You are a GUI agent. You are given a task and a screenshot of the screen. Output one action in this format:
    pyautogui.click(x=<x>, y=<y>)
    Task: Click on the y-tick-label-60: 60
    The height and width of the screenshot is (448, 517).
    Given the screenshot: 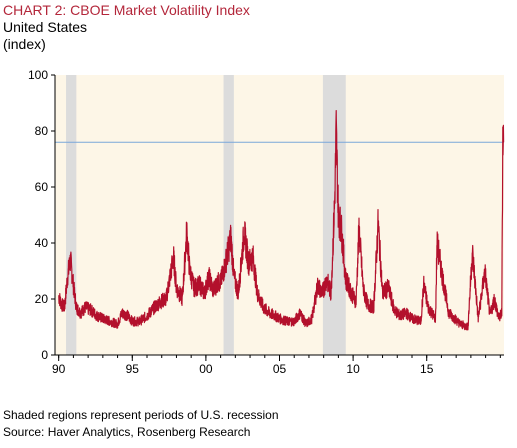 What is the action you would take?
    pyautogui.click(x=42, y=187)
    